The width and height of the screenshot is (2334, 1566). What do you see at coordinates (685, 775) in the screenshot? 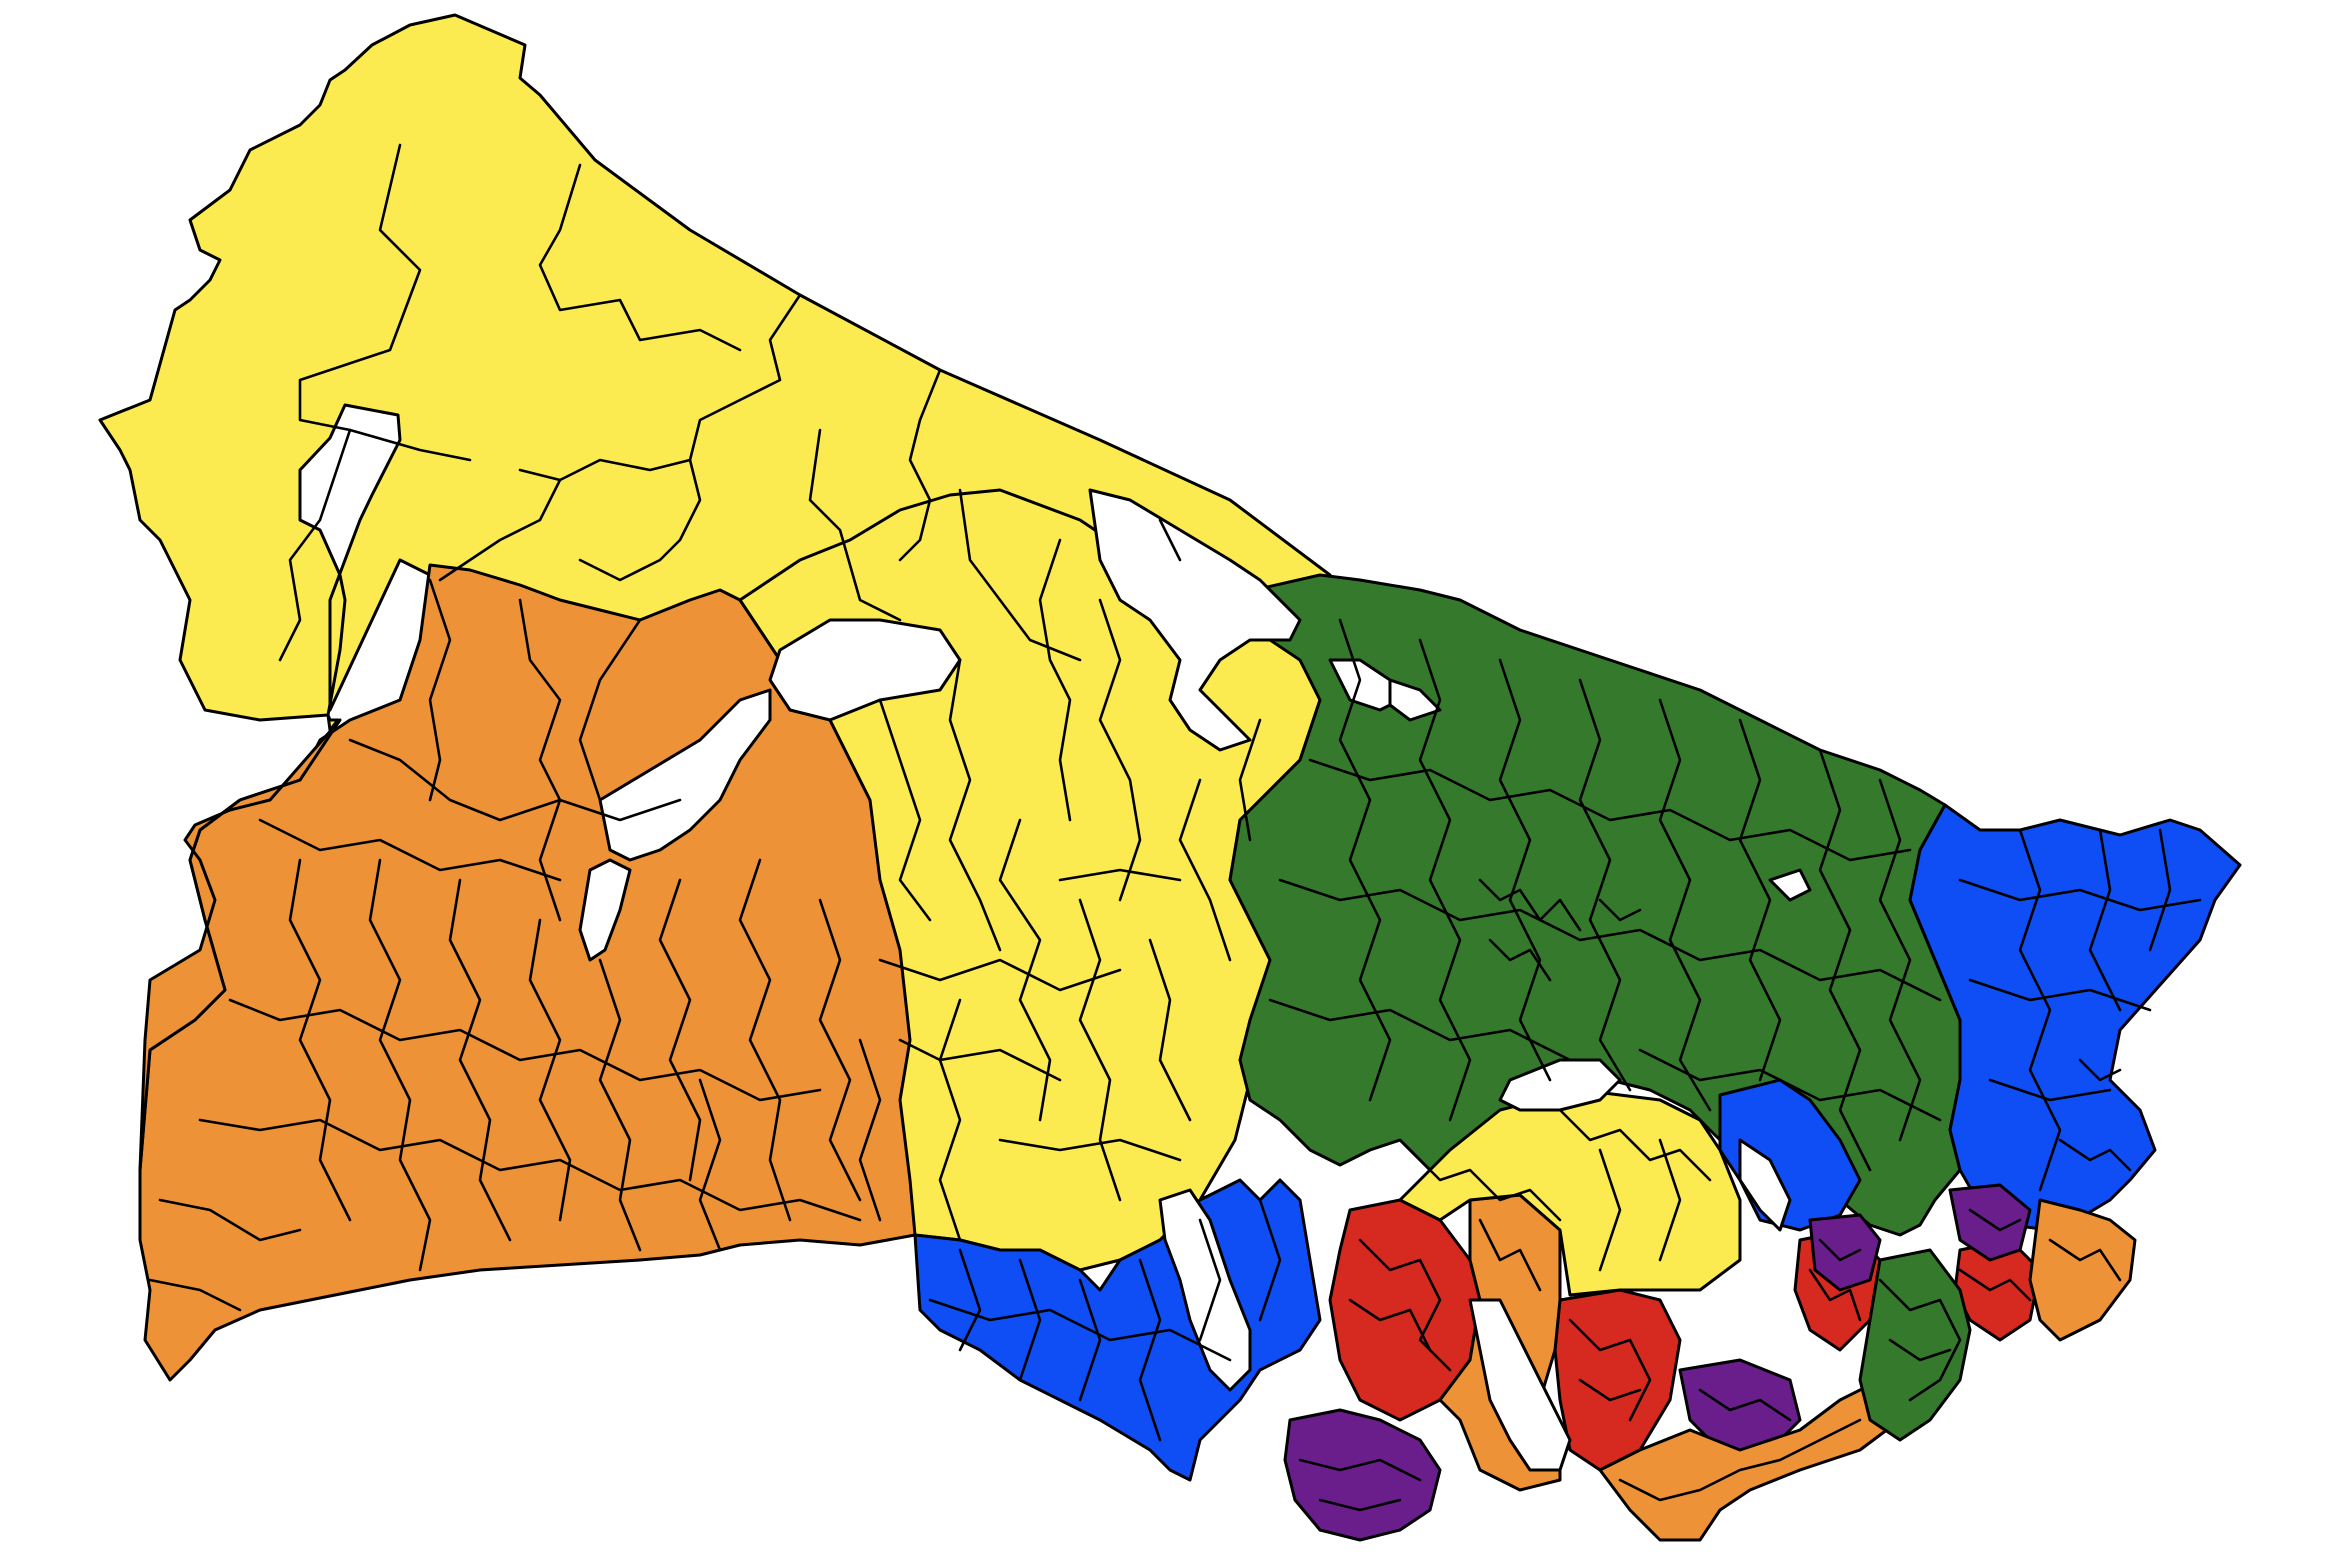
I see `lake-west` at bounding box center [685, 775].